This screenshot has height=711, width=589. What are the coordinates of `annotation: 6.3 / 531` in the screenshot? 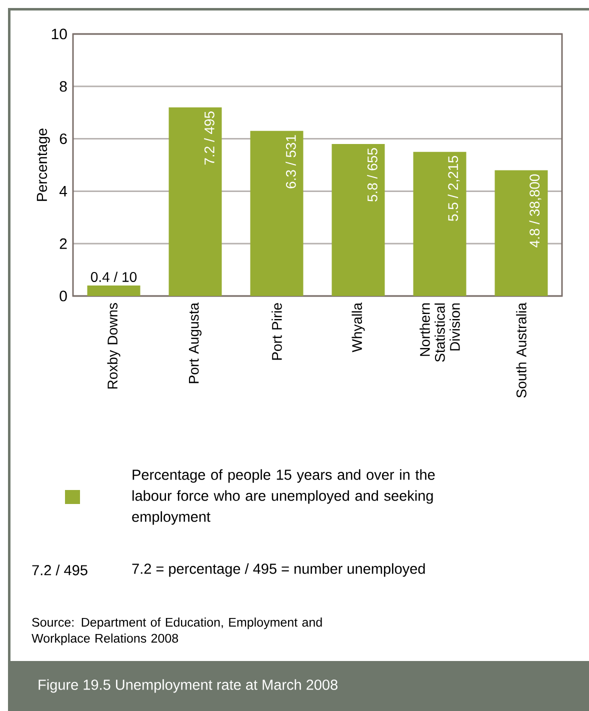 It's located at (291, 161).